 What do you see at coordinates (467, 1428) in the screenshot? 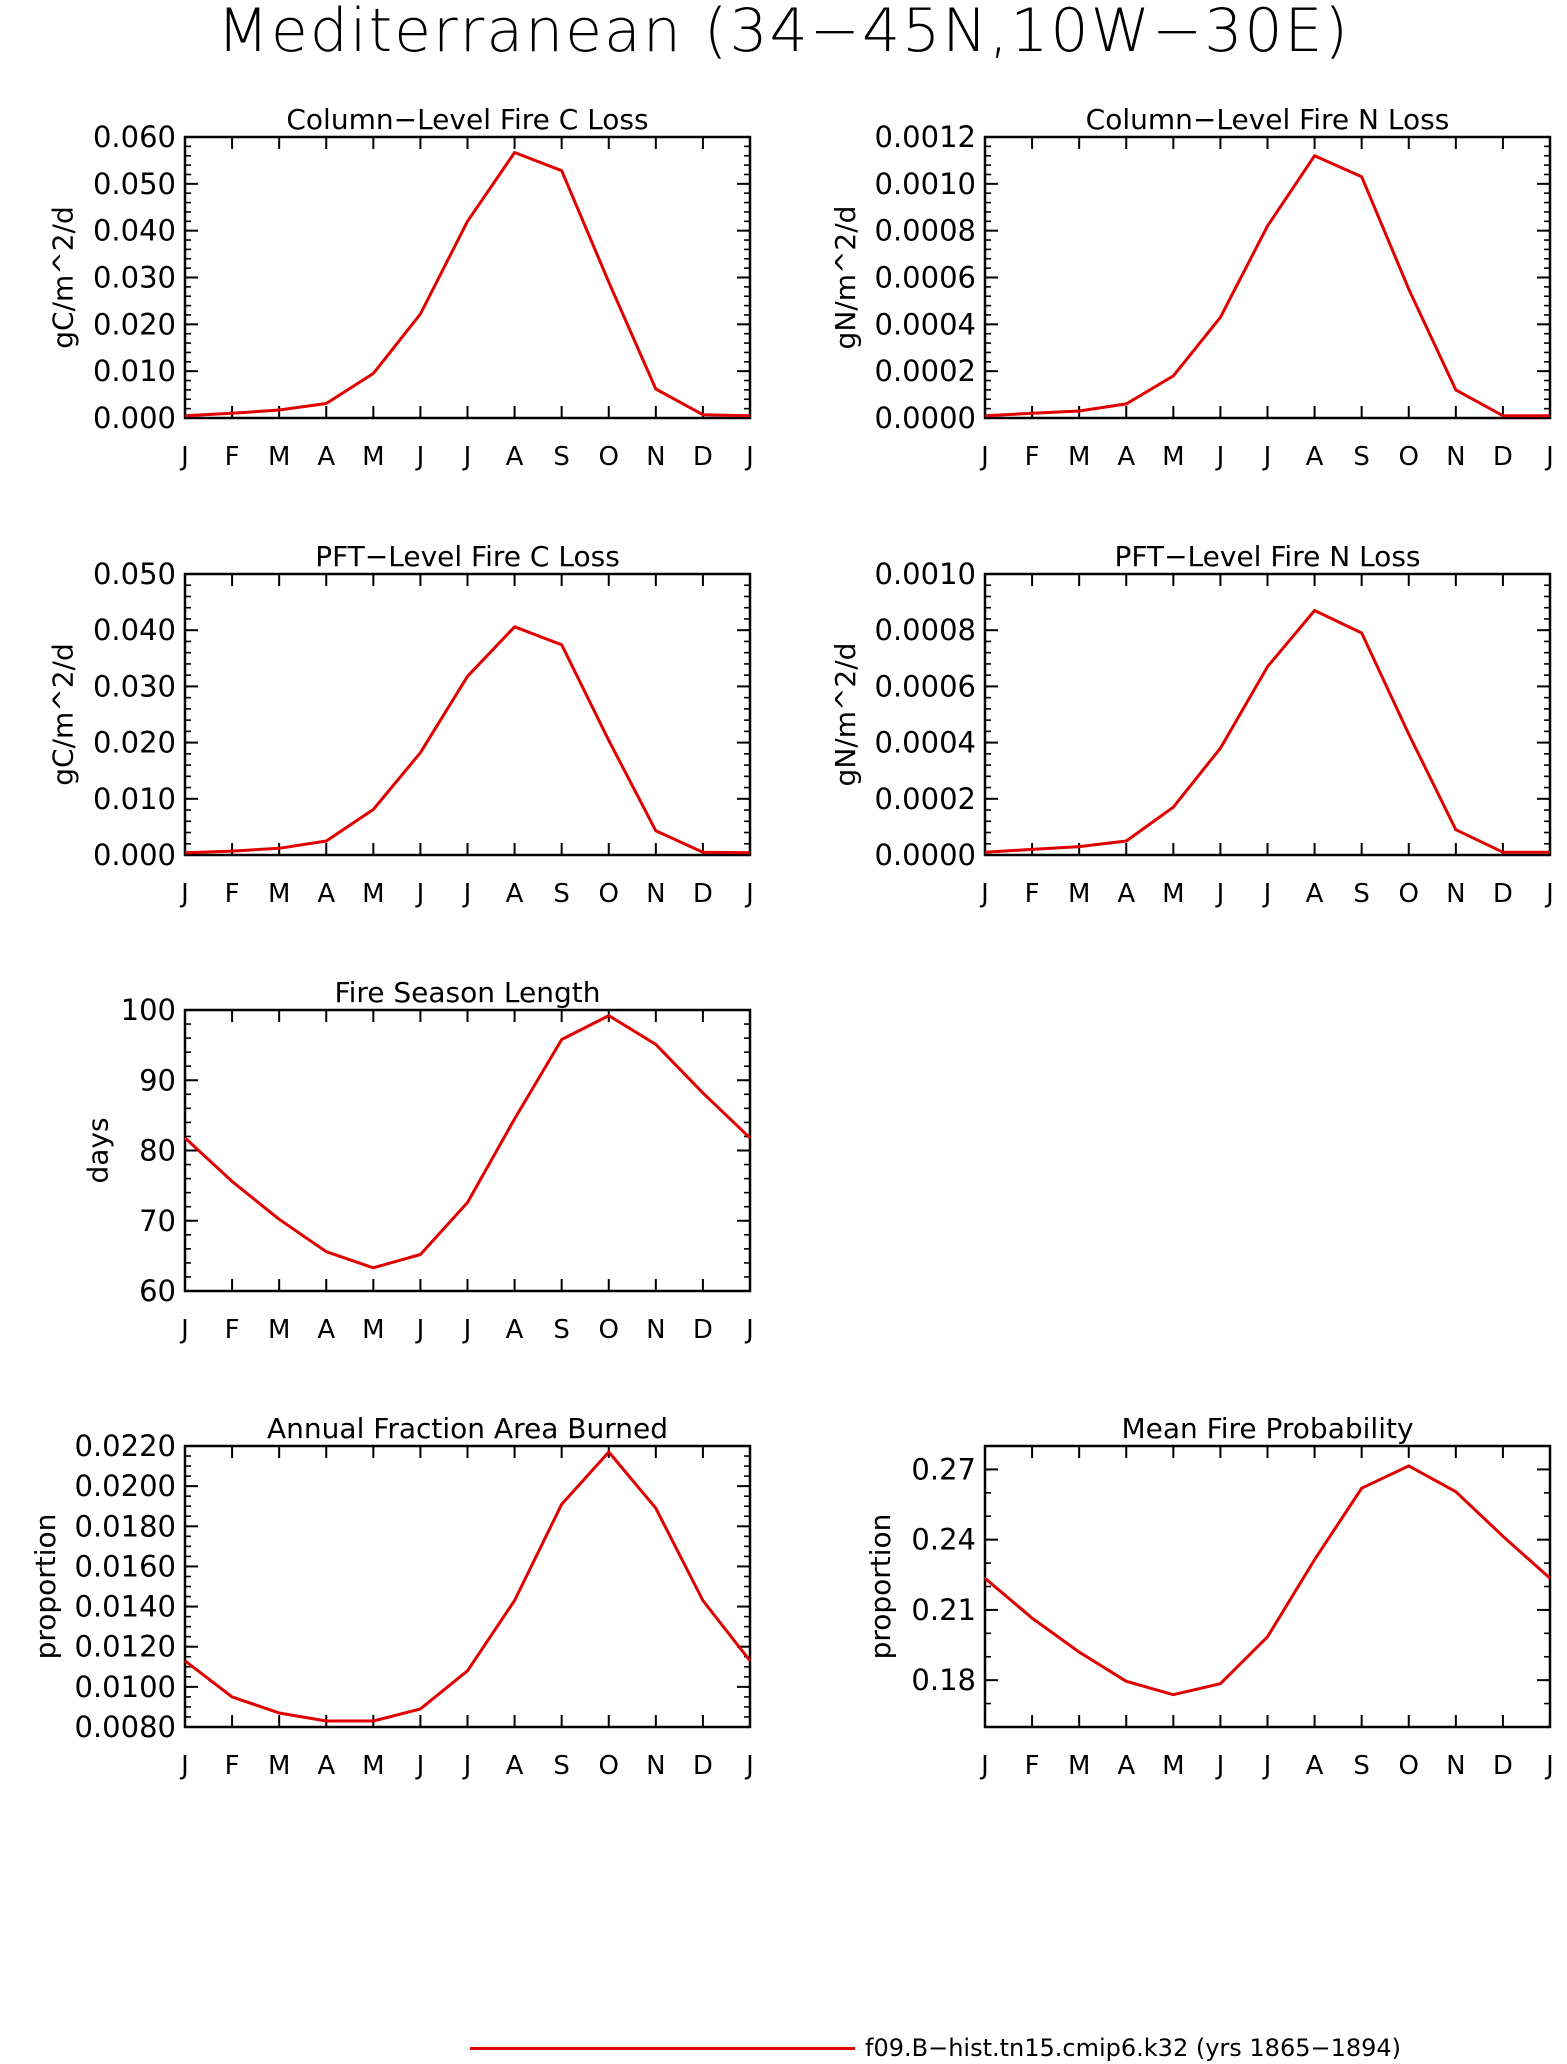
I see `panel-title: Annual Fraction Area Burned` at bounding box center [467, 1428].